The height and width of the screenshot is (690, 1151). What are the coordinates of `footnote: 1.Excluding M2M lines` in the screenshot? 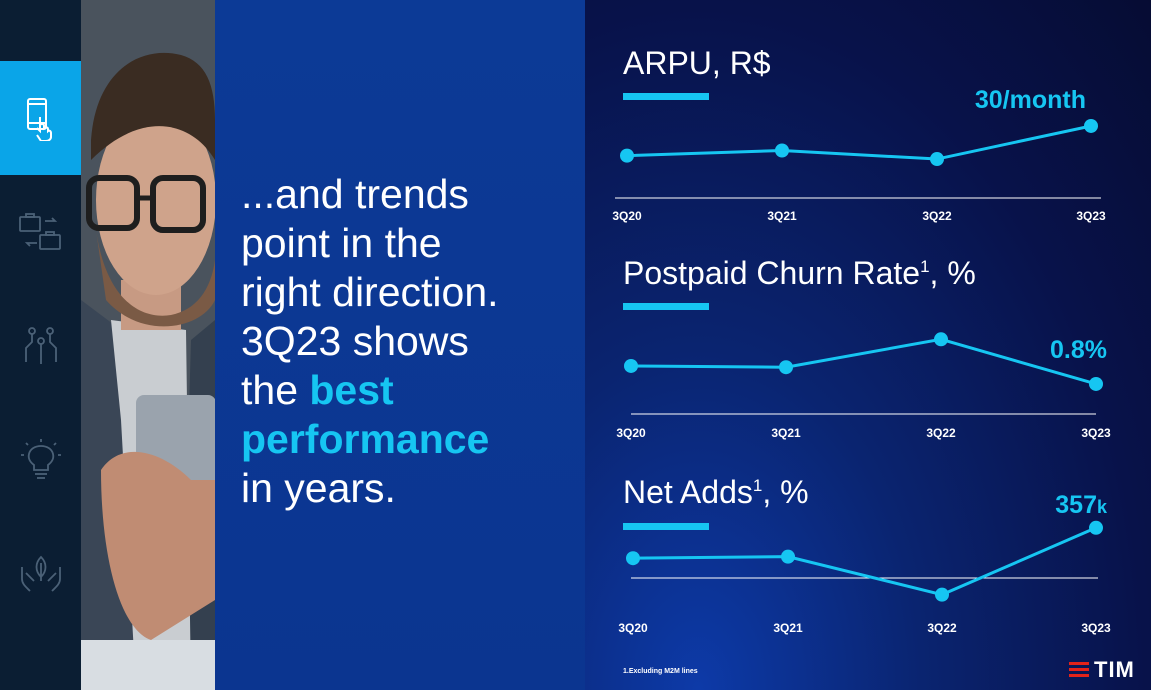 It's located at (660, 671).